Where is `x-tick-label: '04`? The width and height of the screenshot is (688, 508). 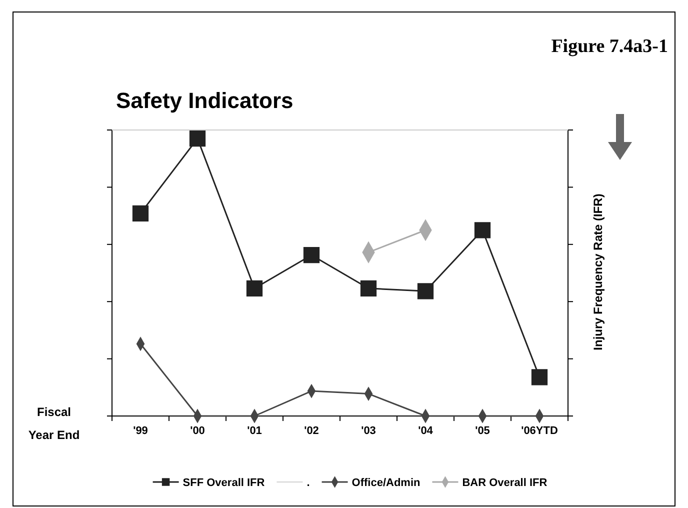
x-tick-label: '04 is located at coordinates (426, 430).